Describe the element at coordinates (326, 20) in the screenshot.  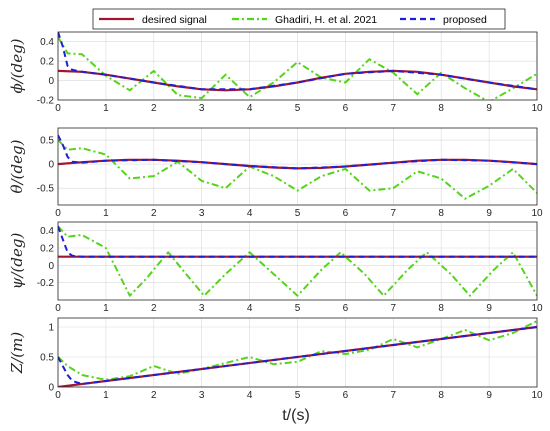
I see `legend-label-ghadiri: Ghadiri, H. et al. 2021` at that location.